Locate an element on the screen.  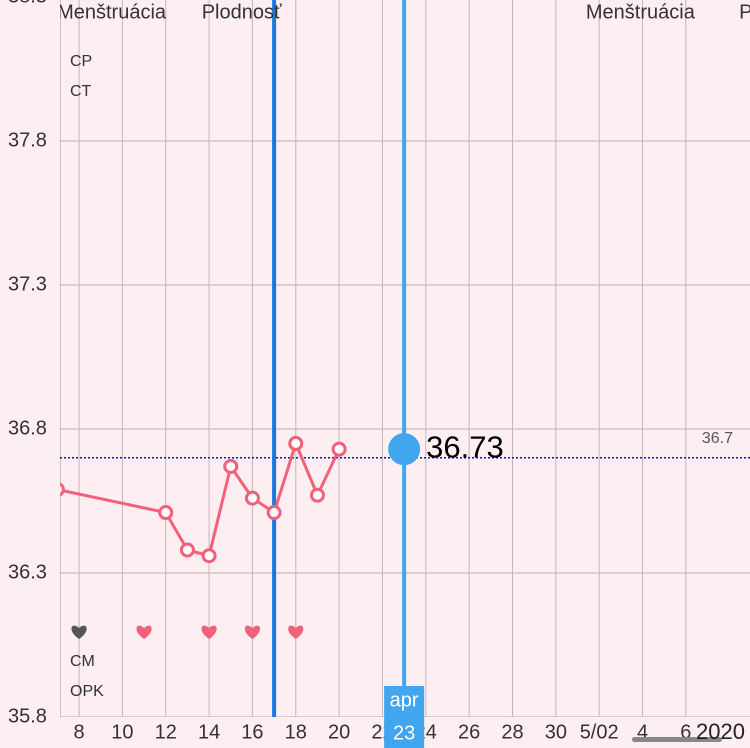
y-tick-label: 36.8 is located at coordinates (27, 428).